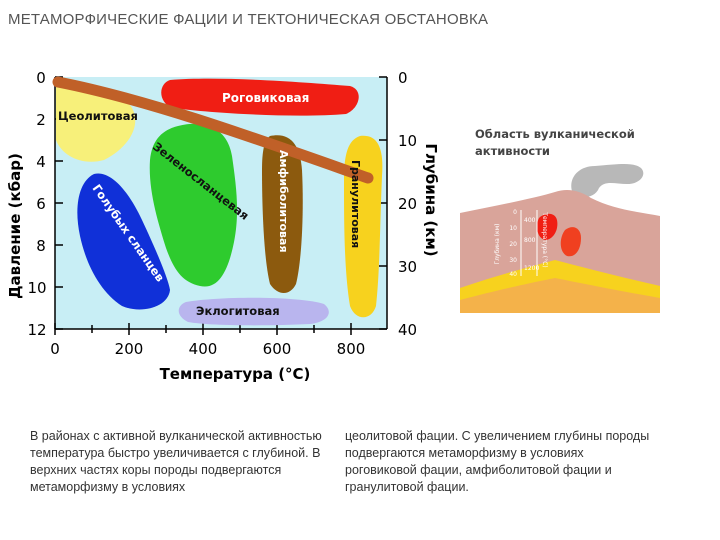 The image size is (720, 540). I want to click on volcano-temperature-tick: 1200, so click(531, 268).